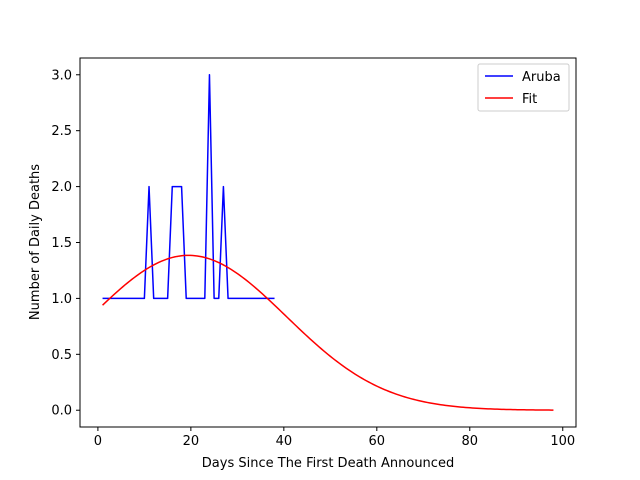 This screenshot has width=640, height=480. I want to click on x-axis-title: Days Since The First Death Announced, so click(328, 463).